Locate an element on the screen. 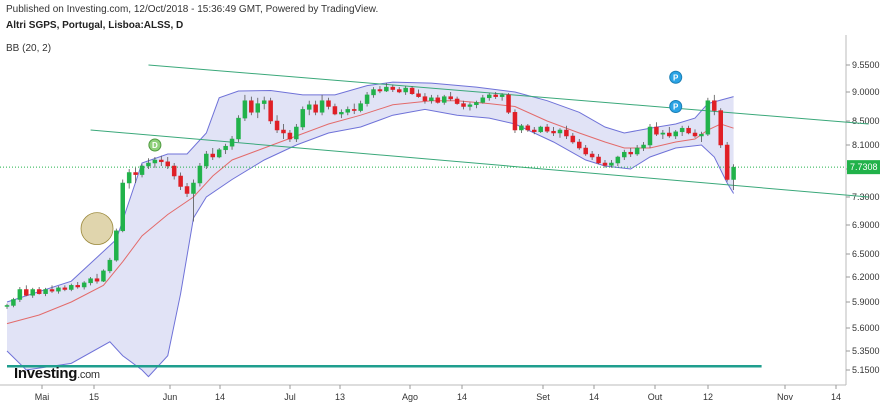 The image size is (880, 406). investing-logo: Investing.com is located at coordinates (57, 373).